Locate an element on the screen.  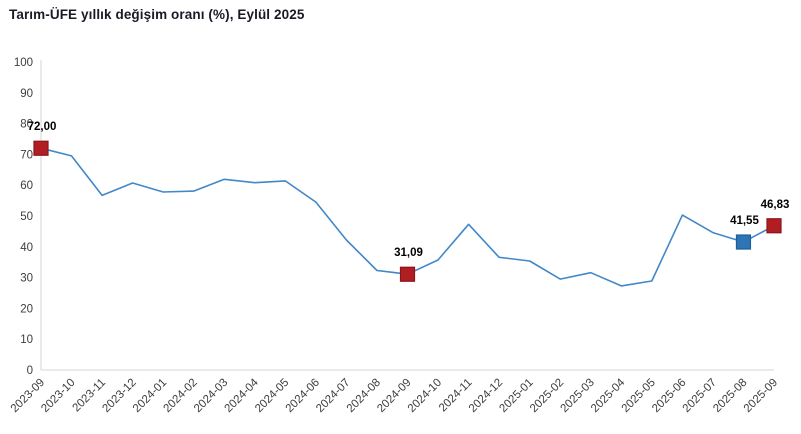
data-point-label: 72,00 is located at coordinates (42, 127).